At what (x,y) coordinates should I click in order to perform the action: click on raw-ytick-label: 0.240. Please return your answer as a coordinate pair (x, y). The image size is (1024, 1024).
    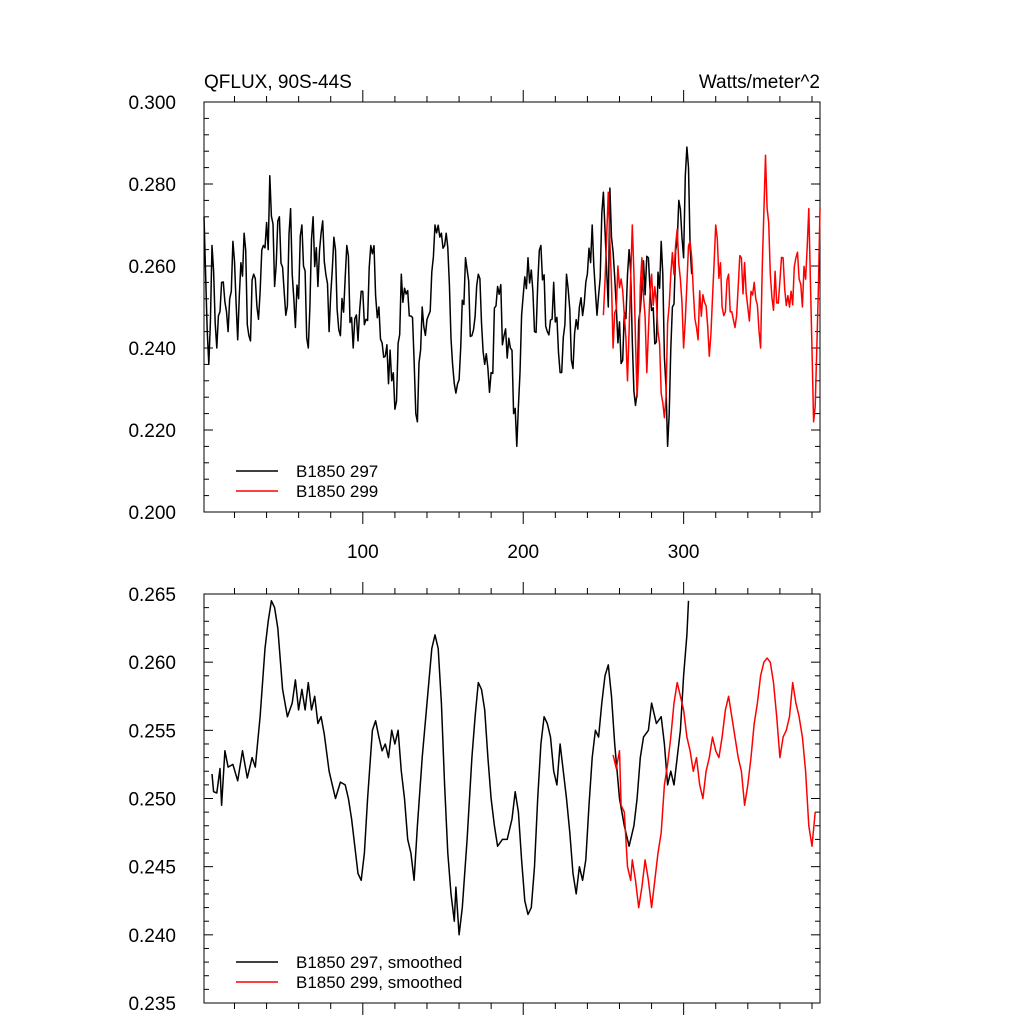
    Looking at the image, I should click on (152, 349).